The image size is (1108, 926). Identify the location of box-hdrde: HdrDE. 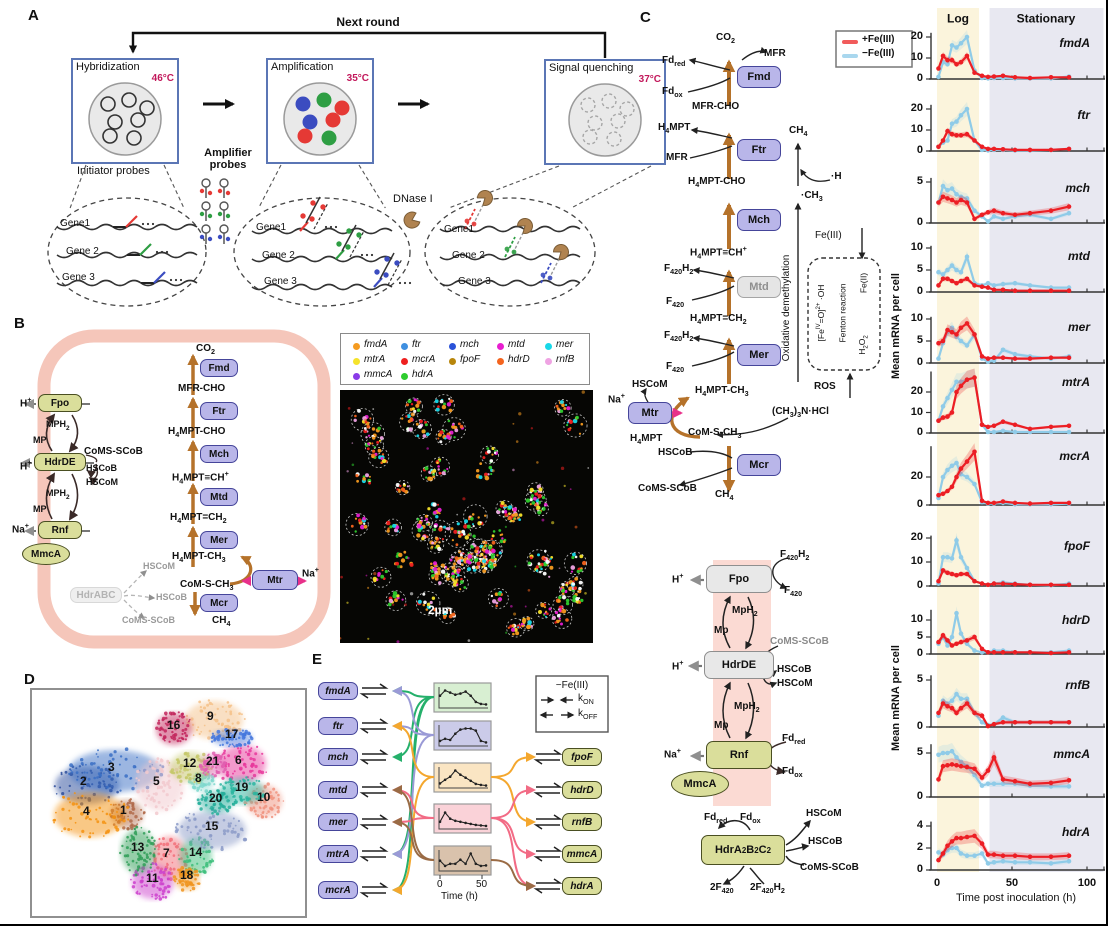
(739, 665).